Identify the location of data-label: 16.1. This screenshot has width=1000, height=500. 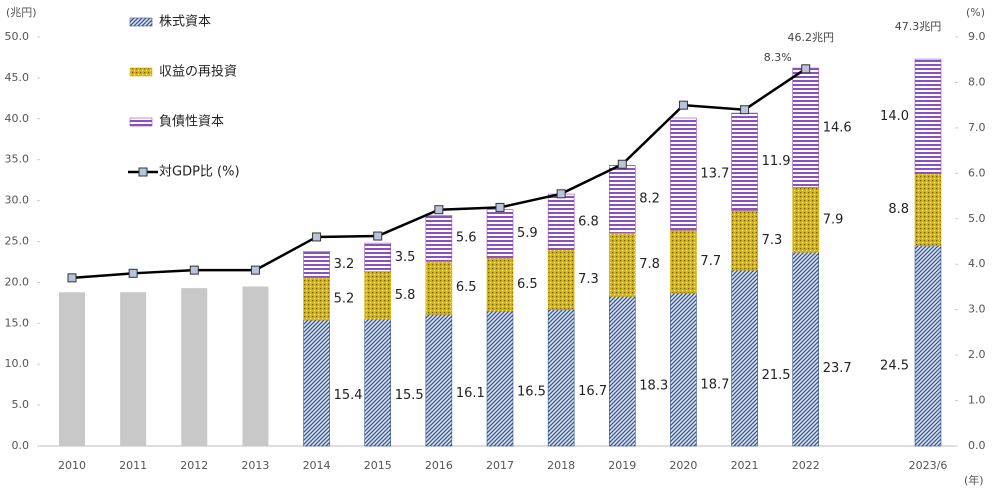
(470, 393).